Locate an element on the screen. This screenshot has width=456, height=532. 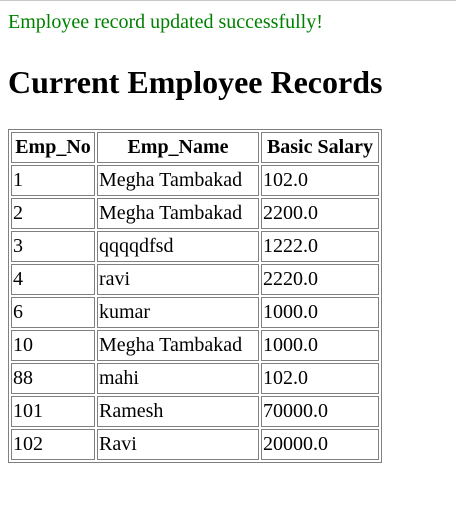
table-row: 88 mahi 102.0 is located at coordinates (195, 378).